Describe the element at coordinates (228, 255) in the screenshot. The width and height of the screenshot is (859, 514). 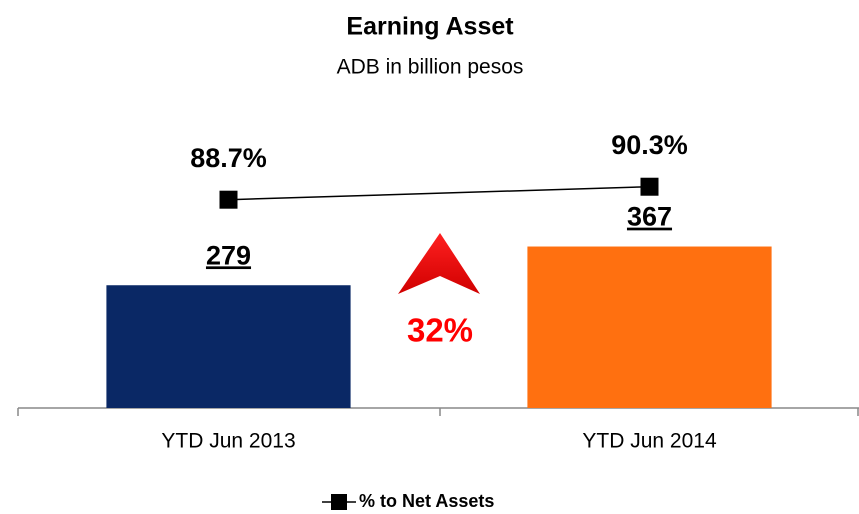
I see `bar-value-label: 279` at that location.